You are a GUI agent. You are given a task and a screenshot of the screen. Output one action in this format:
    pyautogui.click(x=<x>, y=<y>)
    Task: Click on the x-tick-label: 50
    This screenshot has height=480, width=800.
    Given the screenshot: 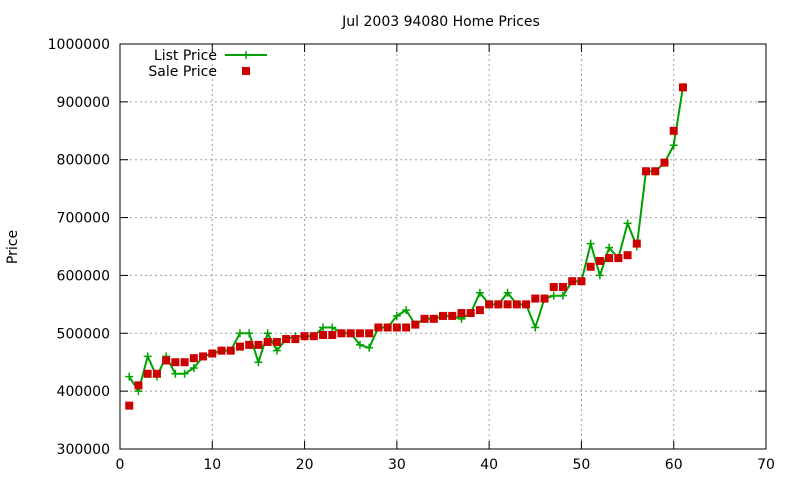 What is the action you would take?
    pyautogui.click(x=582, y=465)
    